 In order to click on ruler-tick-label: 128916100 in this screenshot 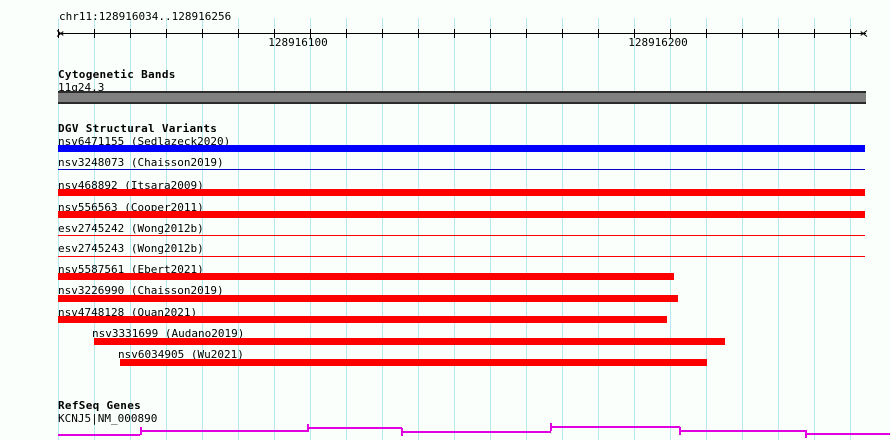, I will do `click(298, 42)`.